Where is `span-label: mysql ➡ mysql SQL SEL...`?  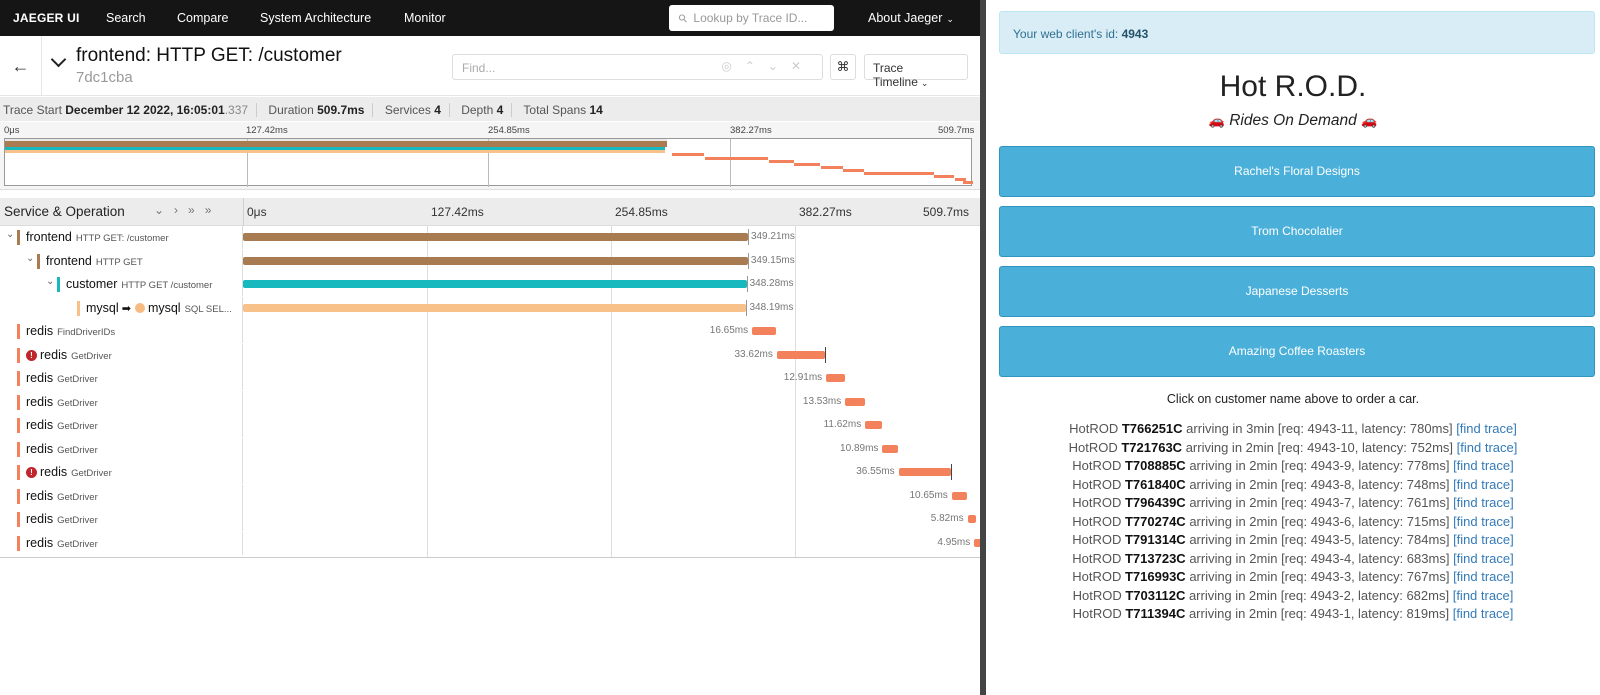
span-label: mysql ➡ mysql SQL SEL... is located at coordinates (159, 308).